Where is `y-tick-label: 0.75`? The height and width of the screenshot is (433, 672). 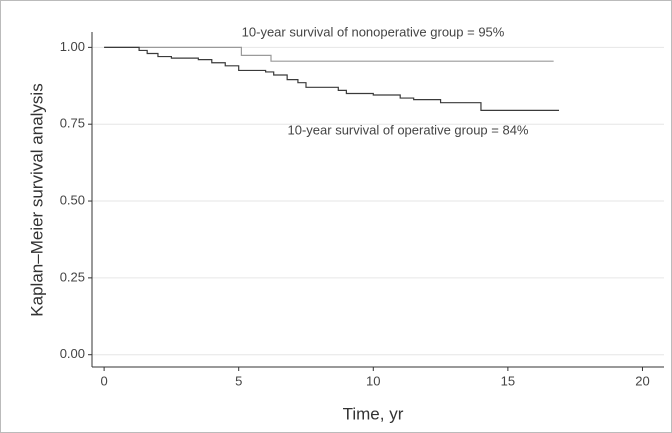
y-tick-label: 0.75 is located at coordinates (72, 123).